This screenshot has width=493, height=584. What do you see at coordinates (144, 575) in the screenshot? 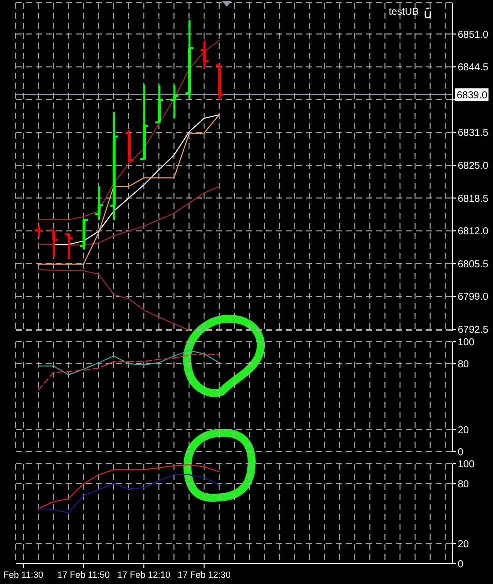
I see `x-tick-label: 17 Feb 12:10` at bounding box center [144, 575].